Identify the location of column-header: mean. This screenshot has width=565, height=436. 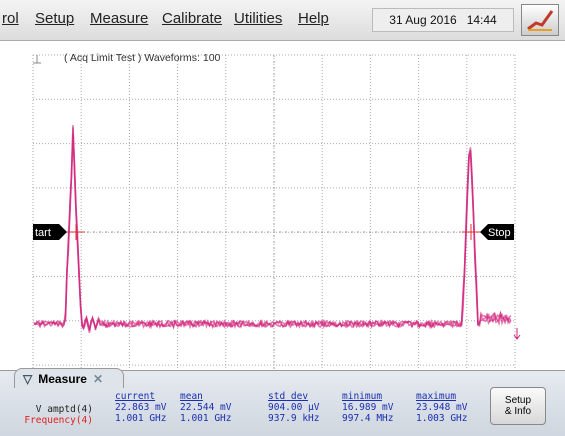
(191, 396).